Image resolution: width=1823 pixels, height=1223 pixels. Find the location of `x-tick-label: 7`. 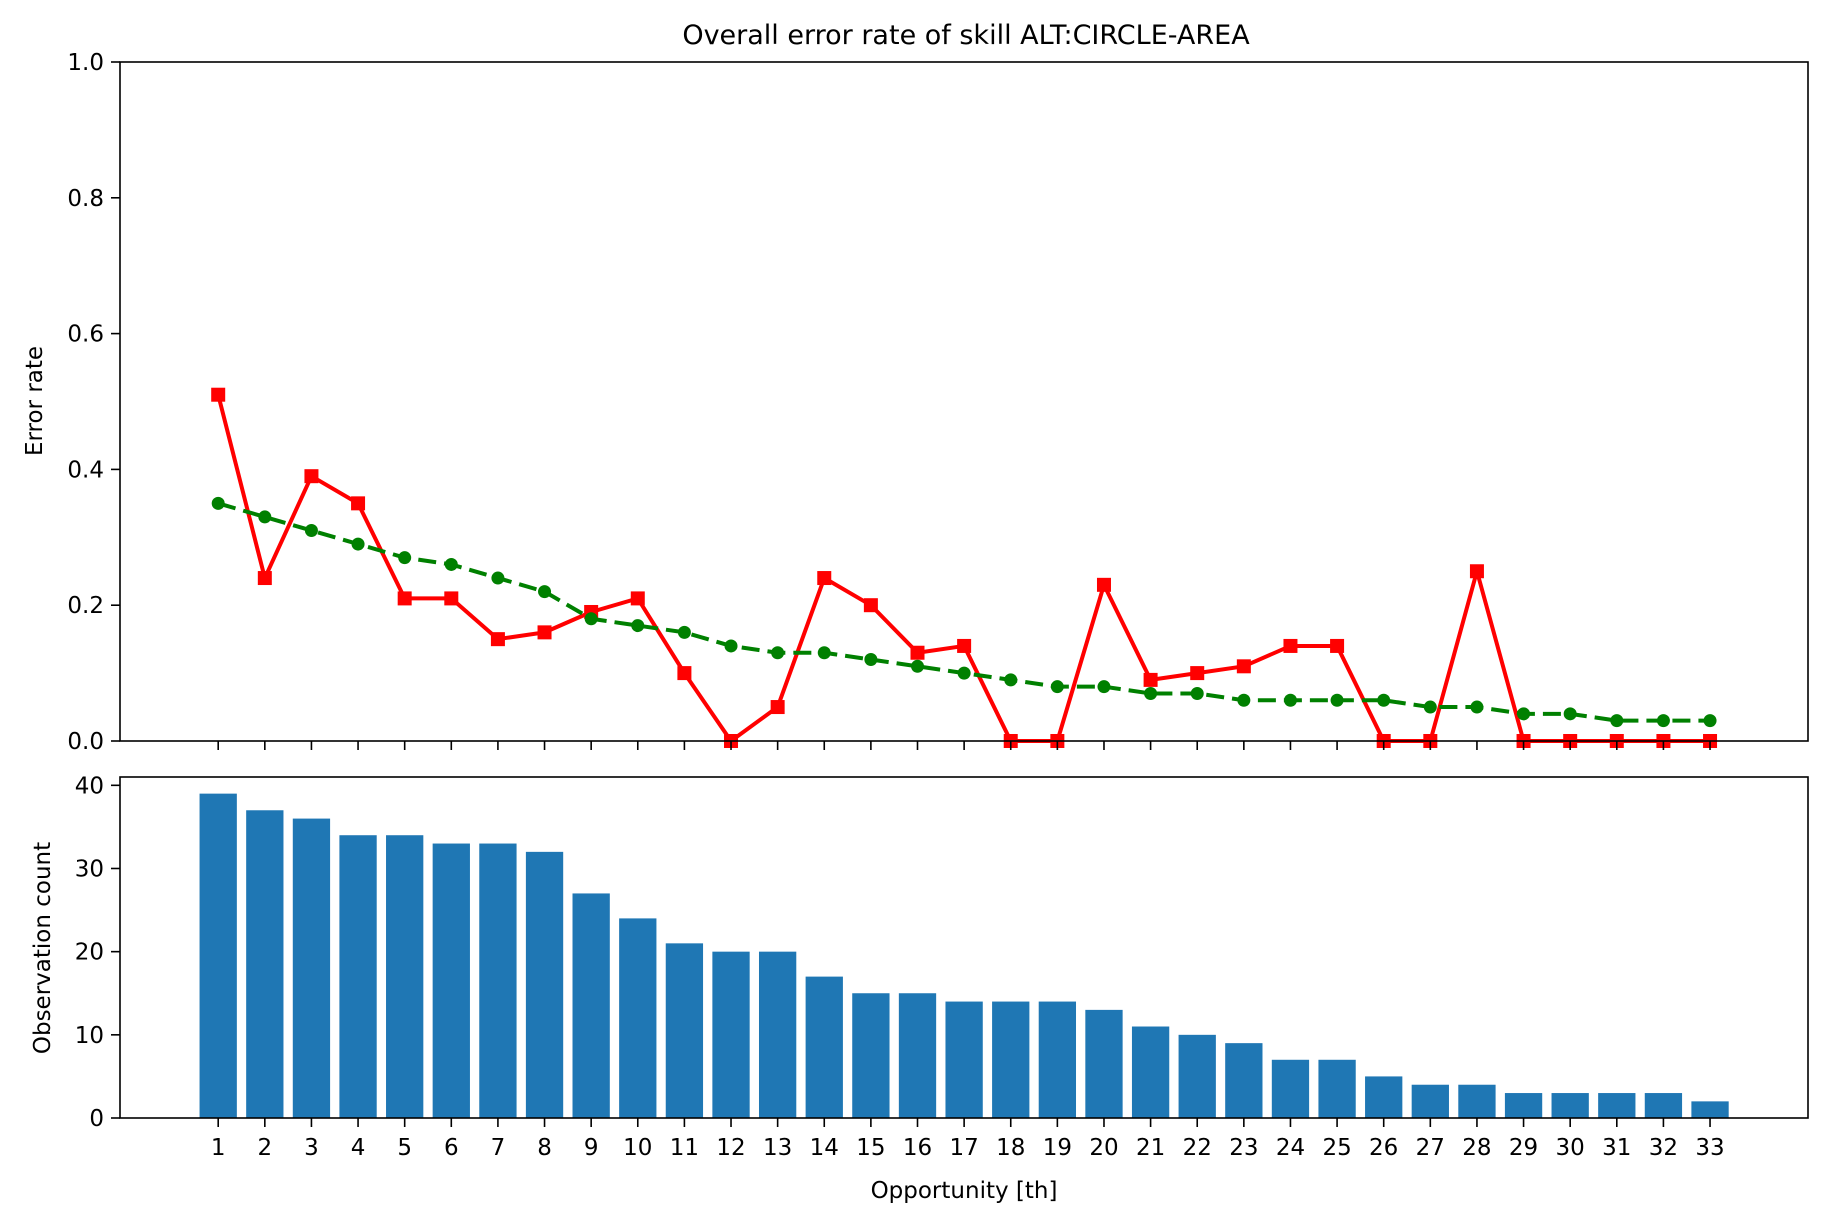

x-tick-label: 7 is located at coordinates (498, 1148).